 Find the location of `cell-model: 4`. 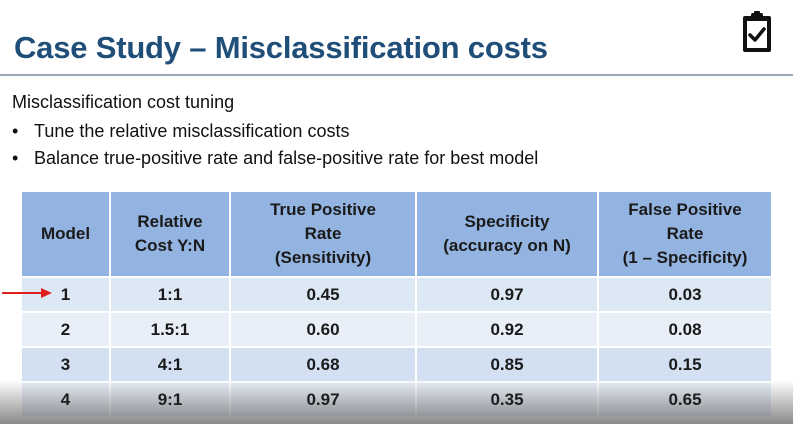

cell-model: 4 is located at coordinates (66, 398).